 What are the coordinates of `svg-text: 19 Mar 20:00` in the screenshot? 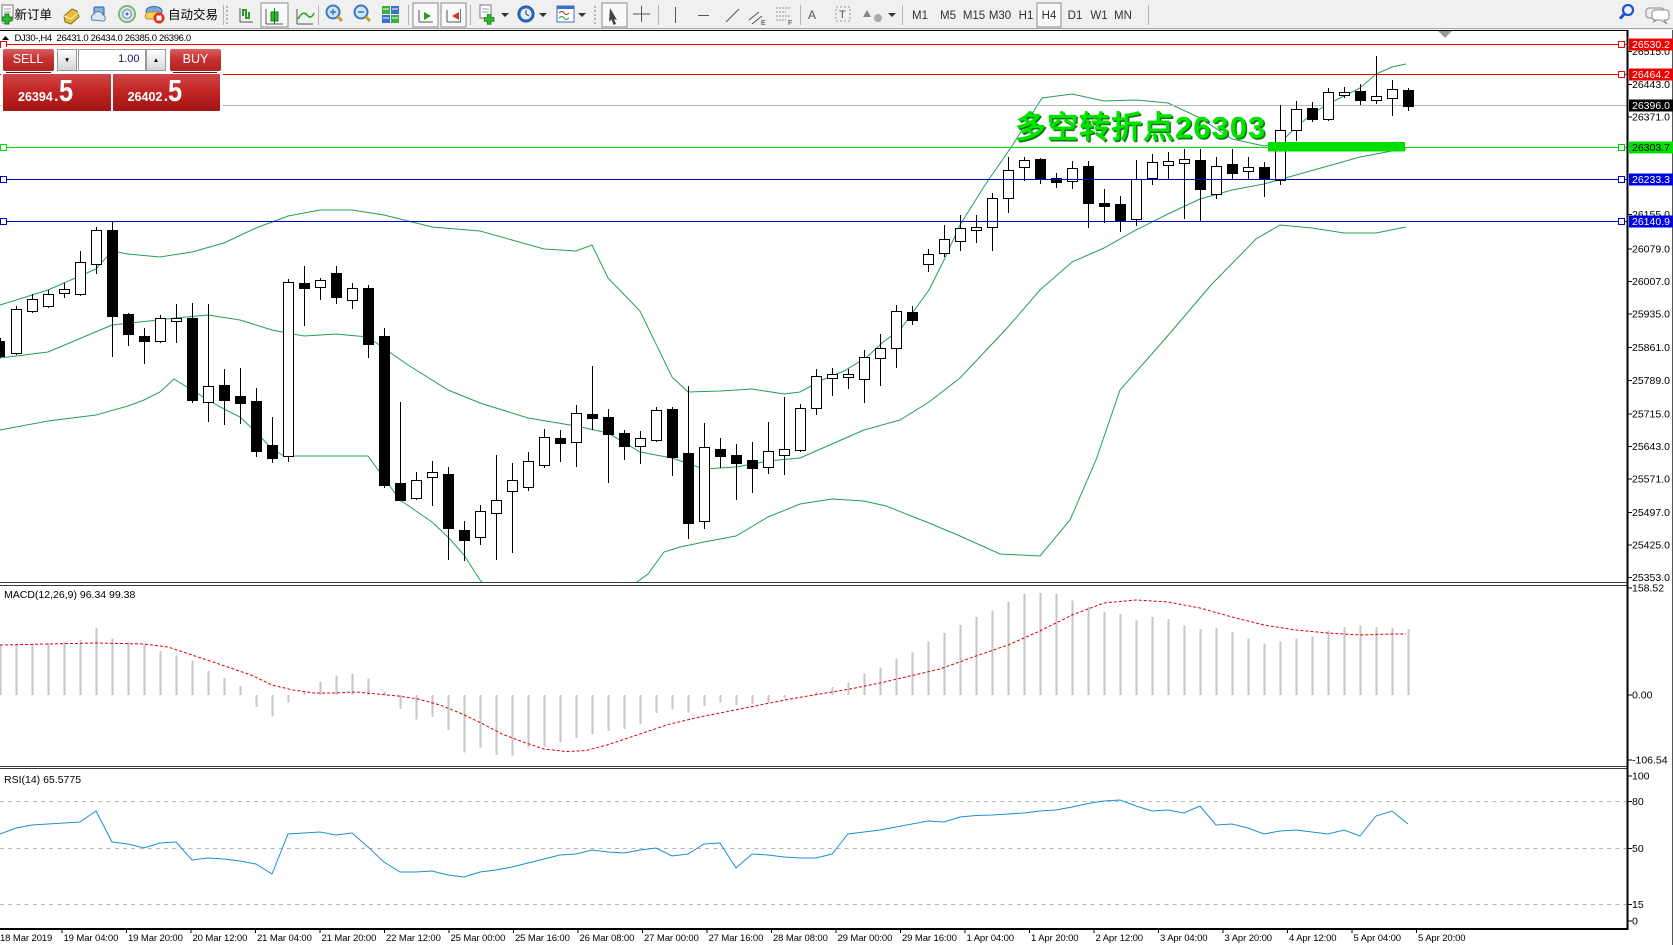 It's located at (155, 938).